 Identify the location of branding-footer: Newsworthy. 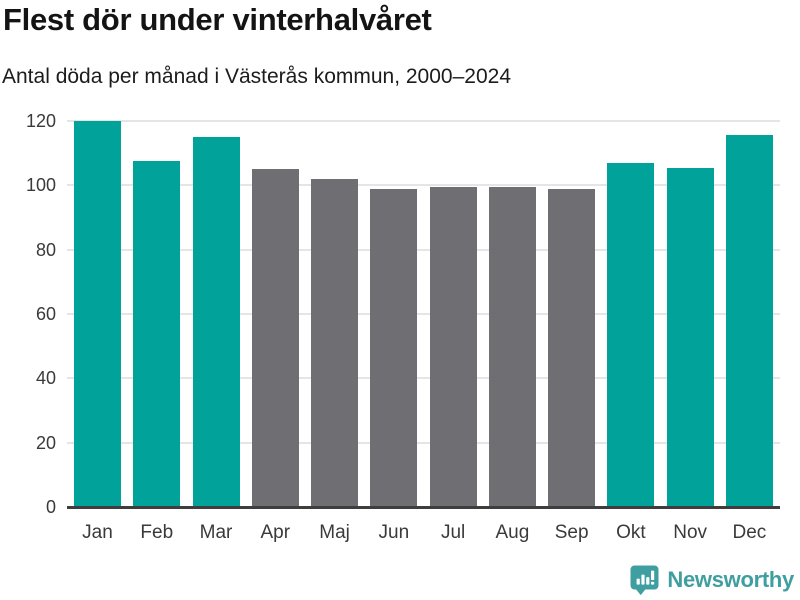
(711, 579).